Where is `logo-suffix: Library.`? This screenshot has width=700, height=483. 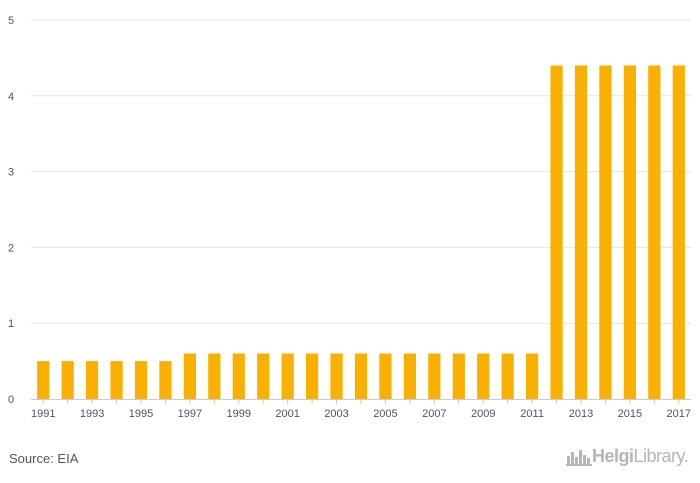
logo-suffix: Library. is located at coordinates (661, 456).